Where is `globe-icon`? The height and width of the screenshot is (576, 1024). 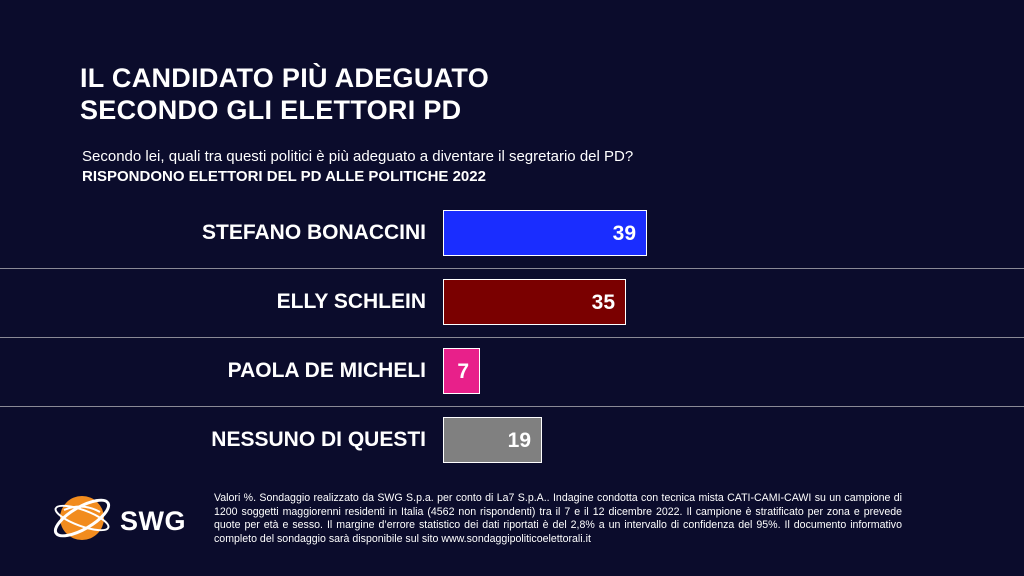 globe-icon is located at coordinates (82, 518).